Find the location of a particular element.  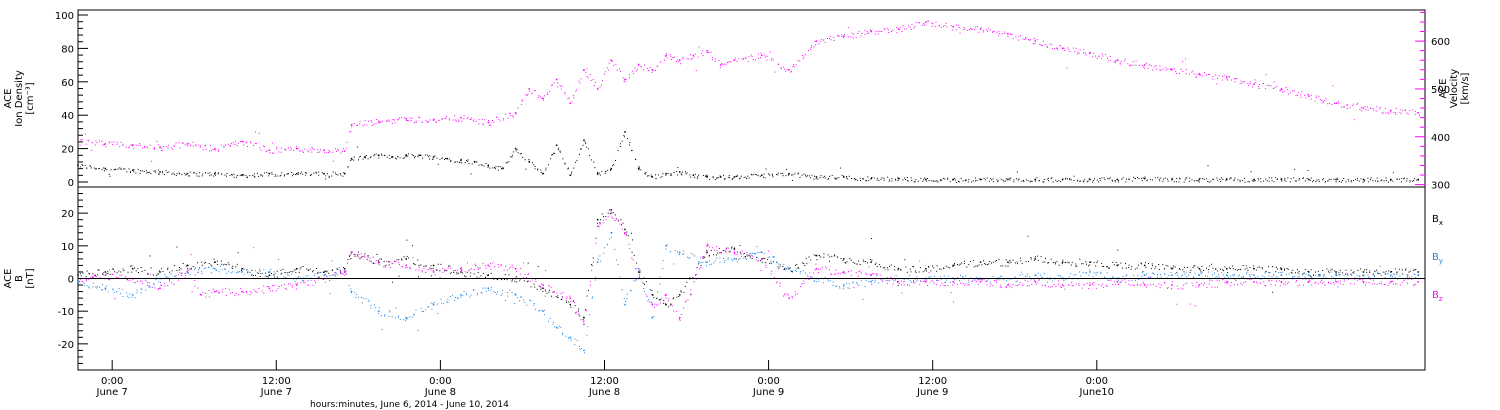

data-point-density is located at coordinates (570, 175).